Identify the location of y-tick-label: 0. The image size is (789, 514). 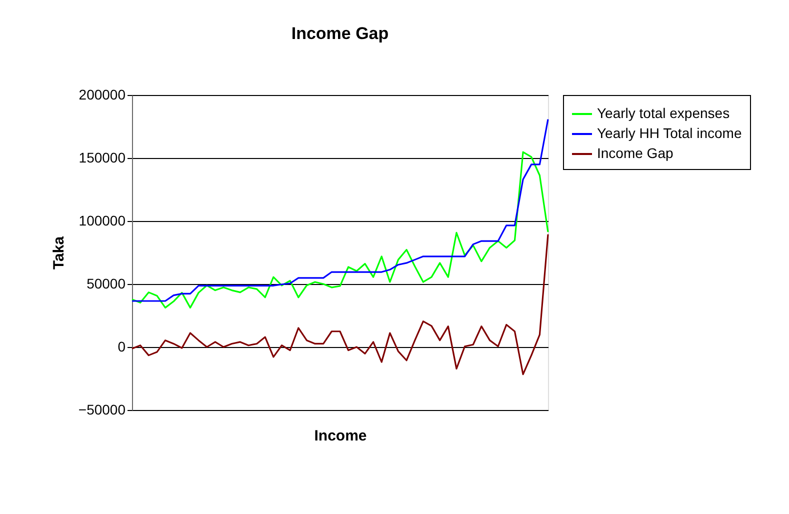
(122, 346).